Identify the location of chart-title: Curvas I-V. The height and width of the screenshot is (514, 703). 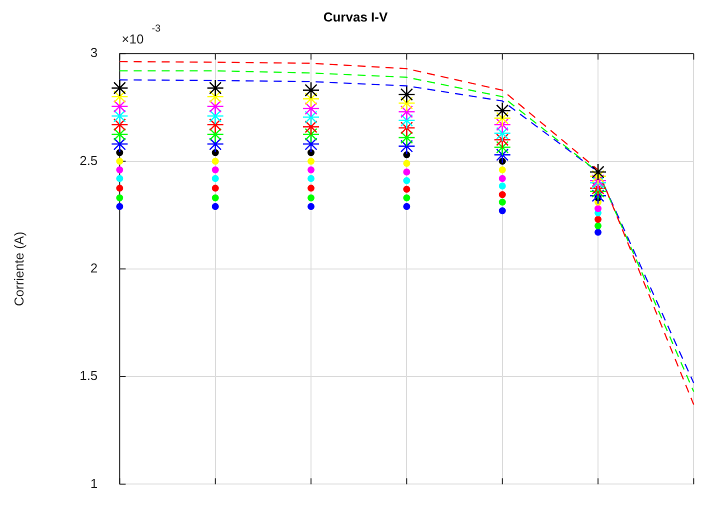
(355, 16).